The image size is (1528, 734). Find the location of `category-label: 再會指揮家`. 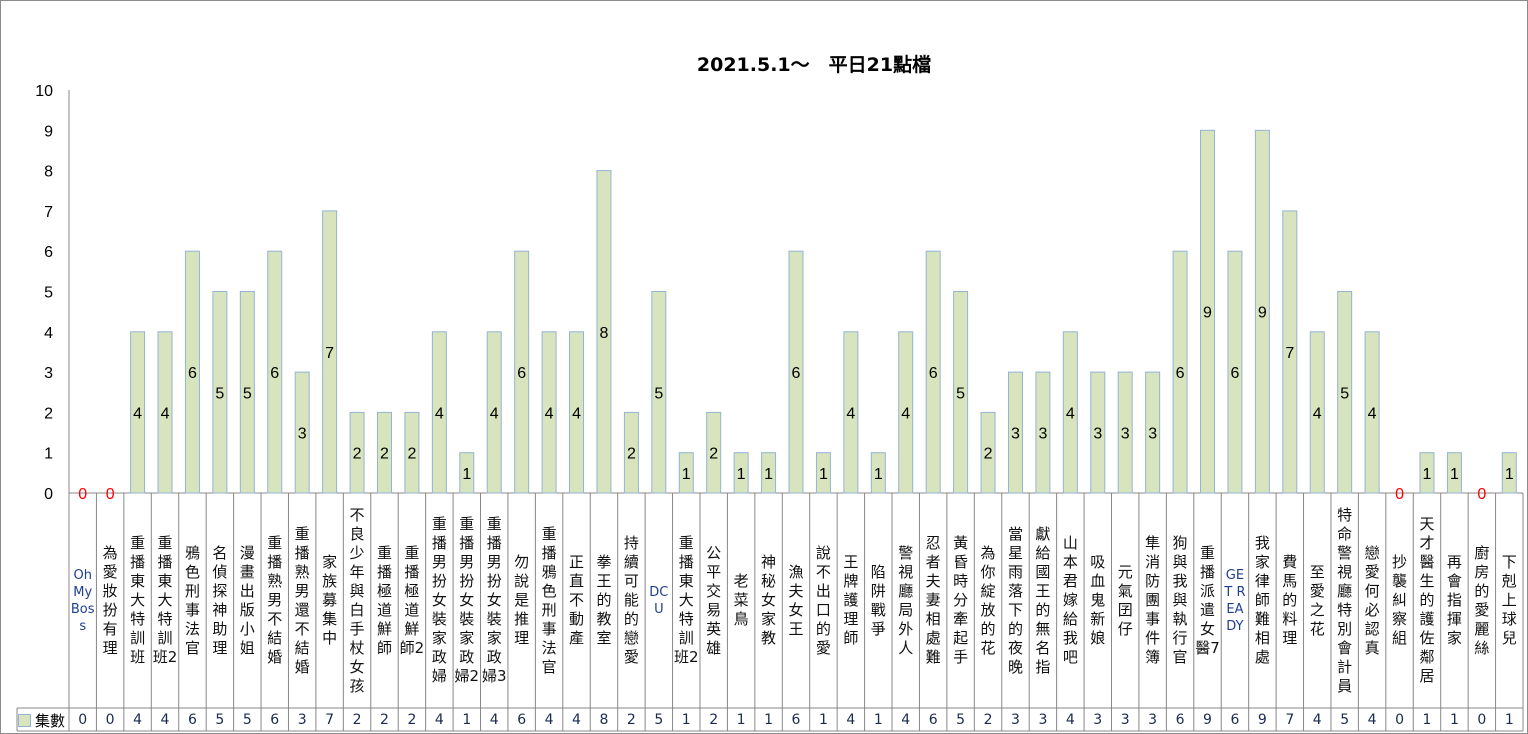

category-label: 再會指揮家 is located at coordinates (1454, 600).